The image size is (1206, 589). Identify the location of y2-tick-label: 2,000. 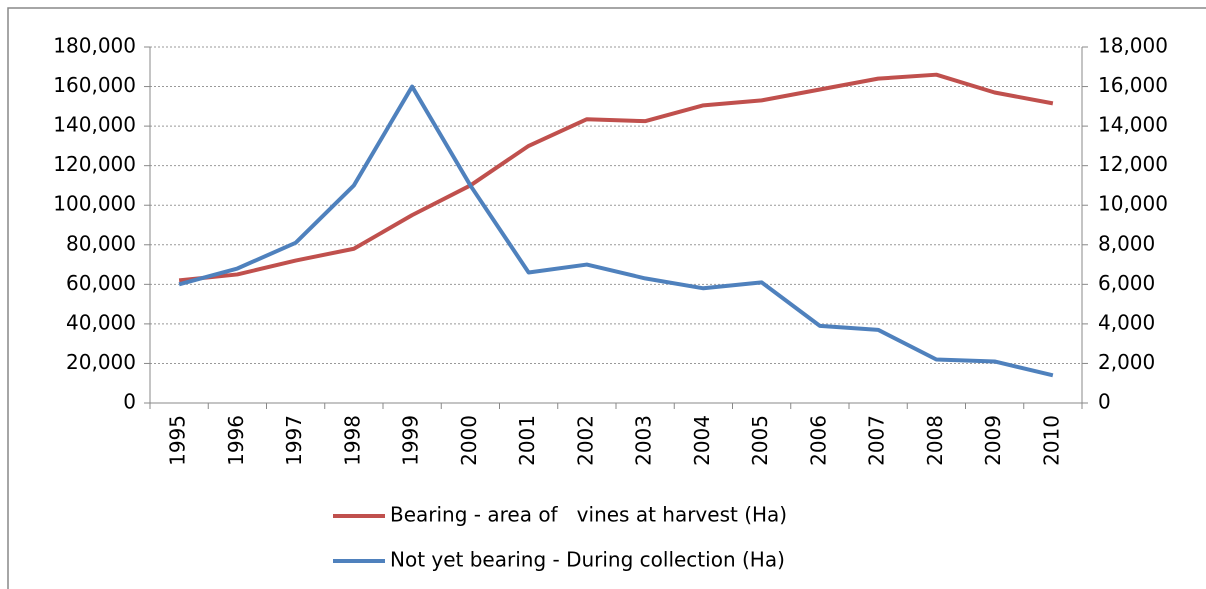
(1126, 362).